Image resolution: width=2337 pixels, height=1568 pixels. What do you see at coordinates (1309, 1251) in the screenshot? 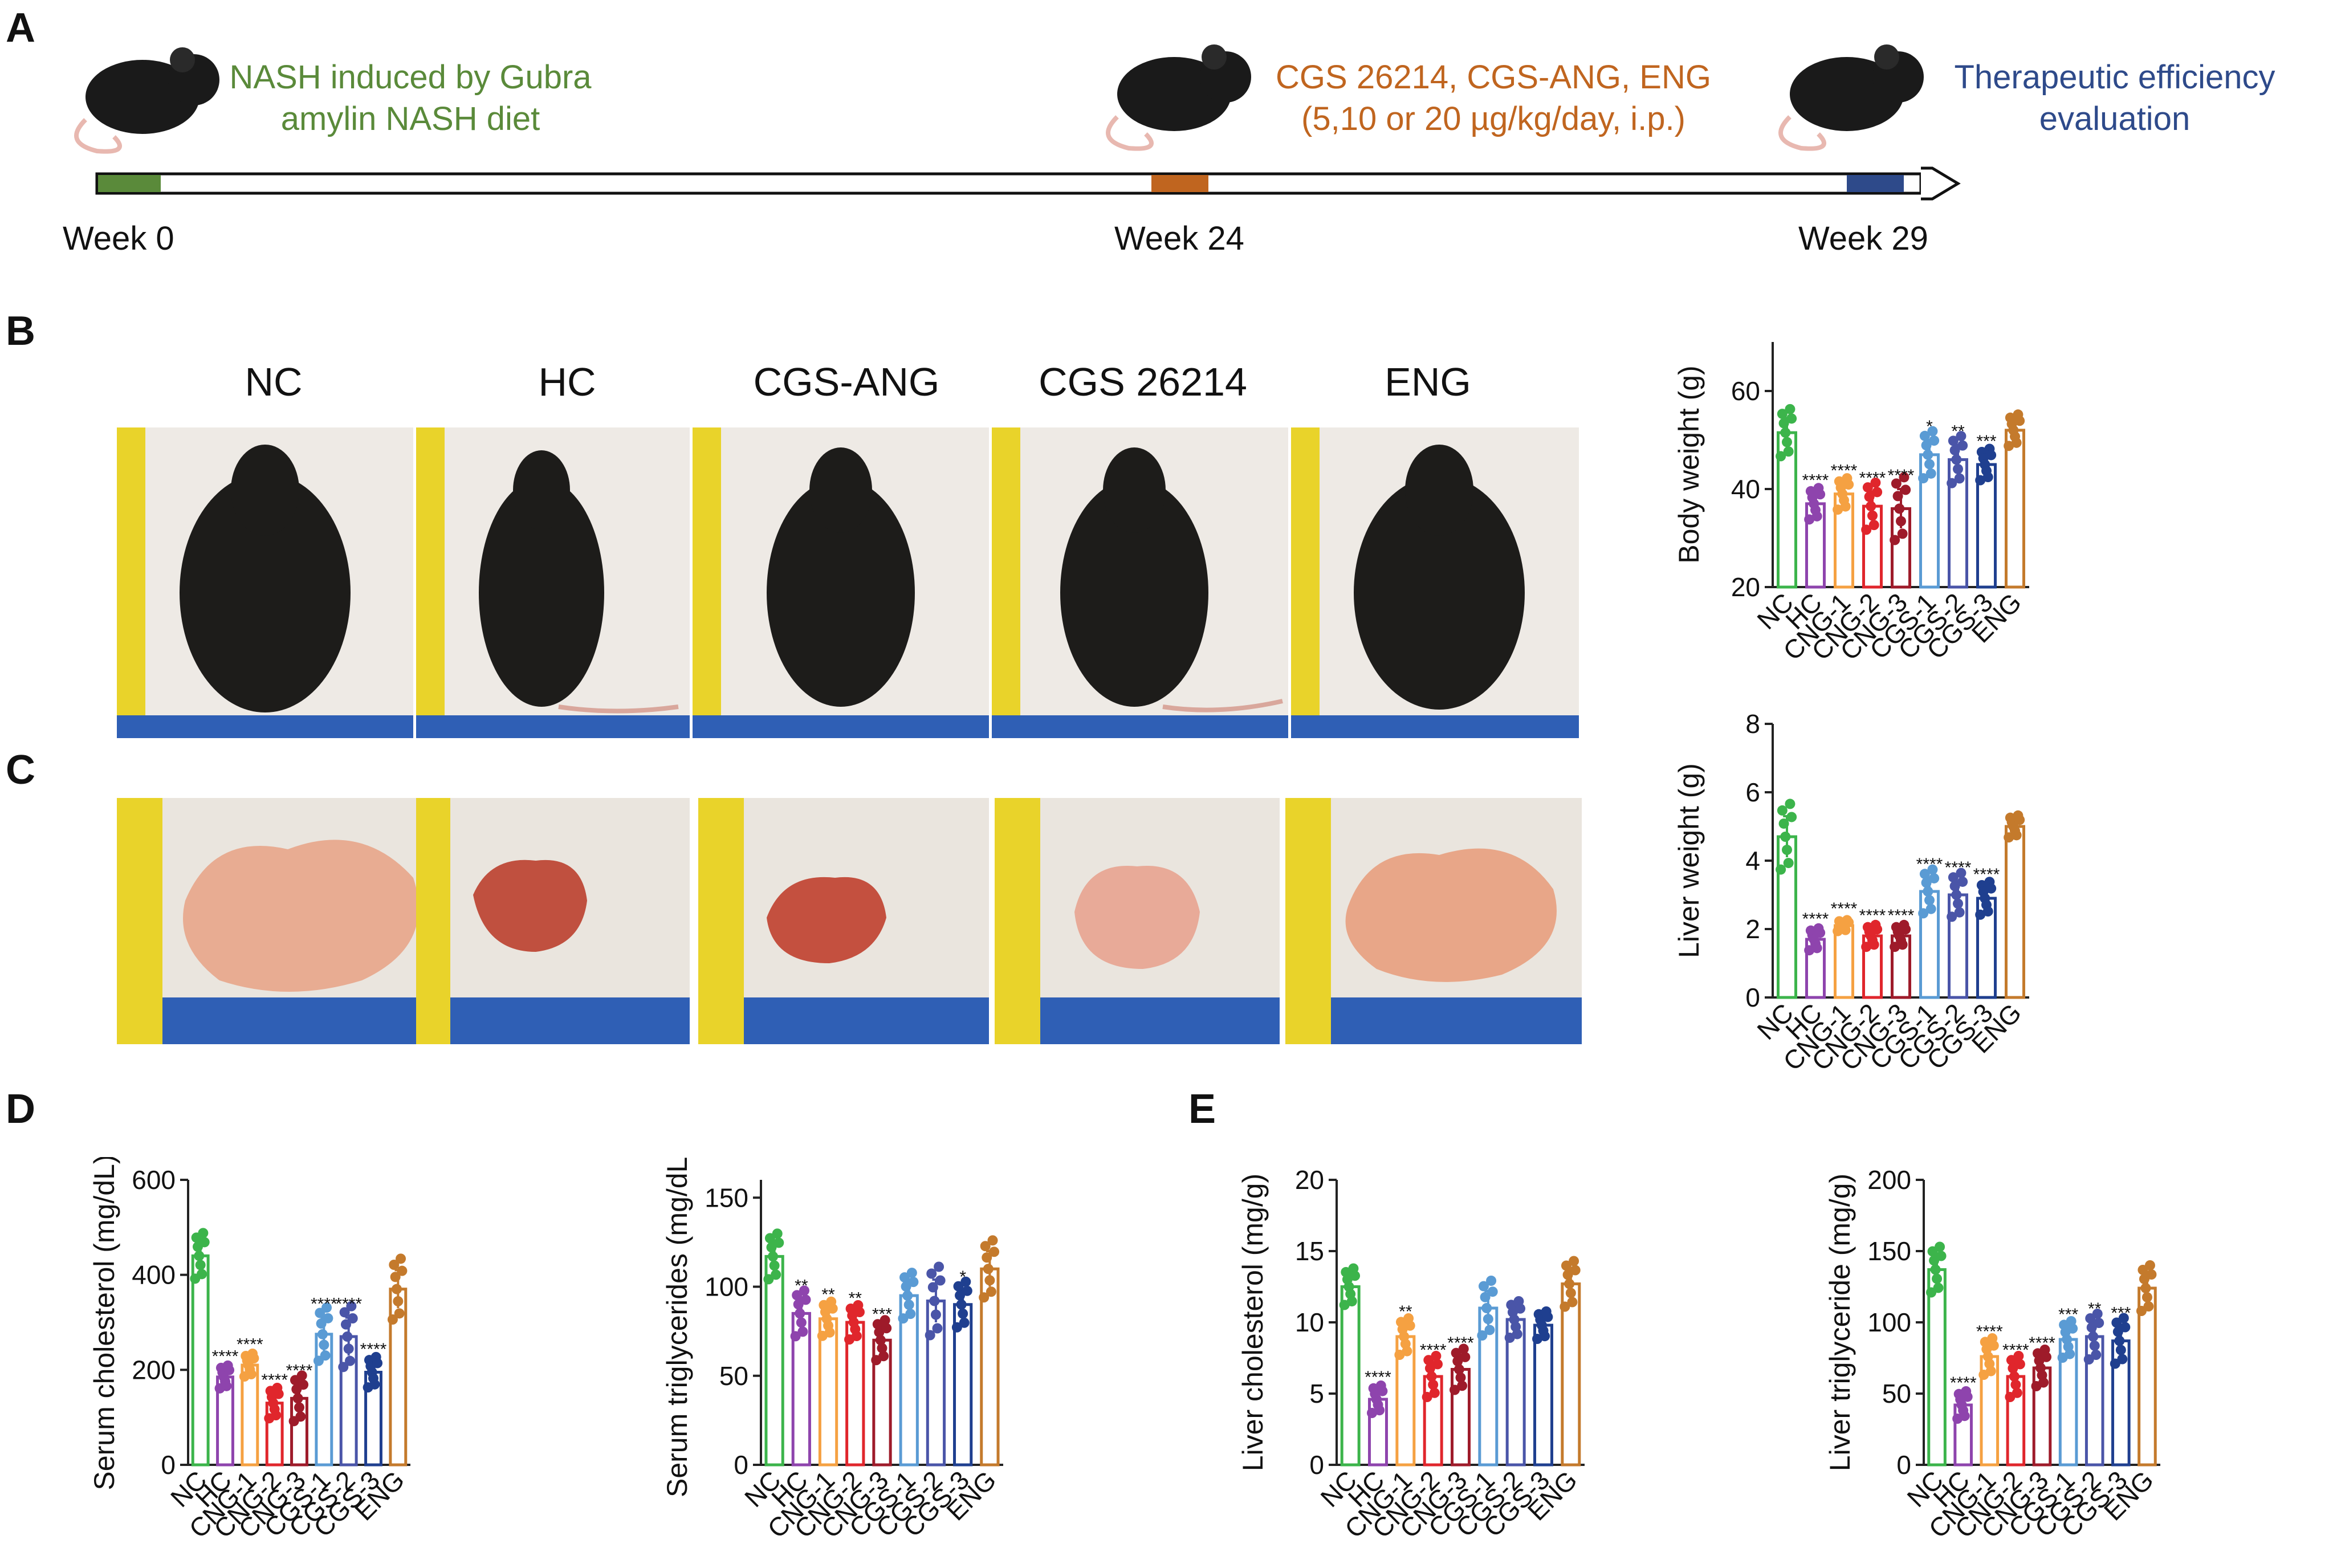
I see `y-tick-label: 15` at bounding box center [1309, 1251].